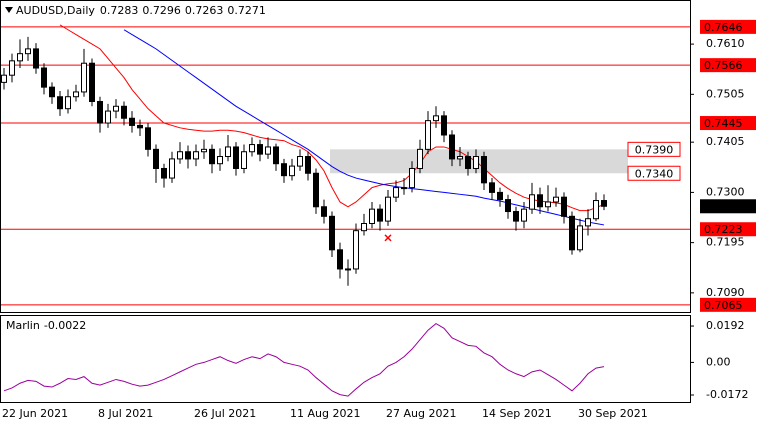 This screenshot has height=427, width=759. What do you see at coordinates (718, 361) in the screenshot?
I see `indicator-y-tick-label: 0.00` at bounding box center [718, 361].